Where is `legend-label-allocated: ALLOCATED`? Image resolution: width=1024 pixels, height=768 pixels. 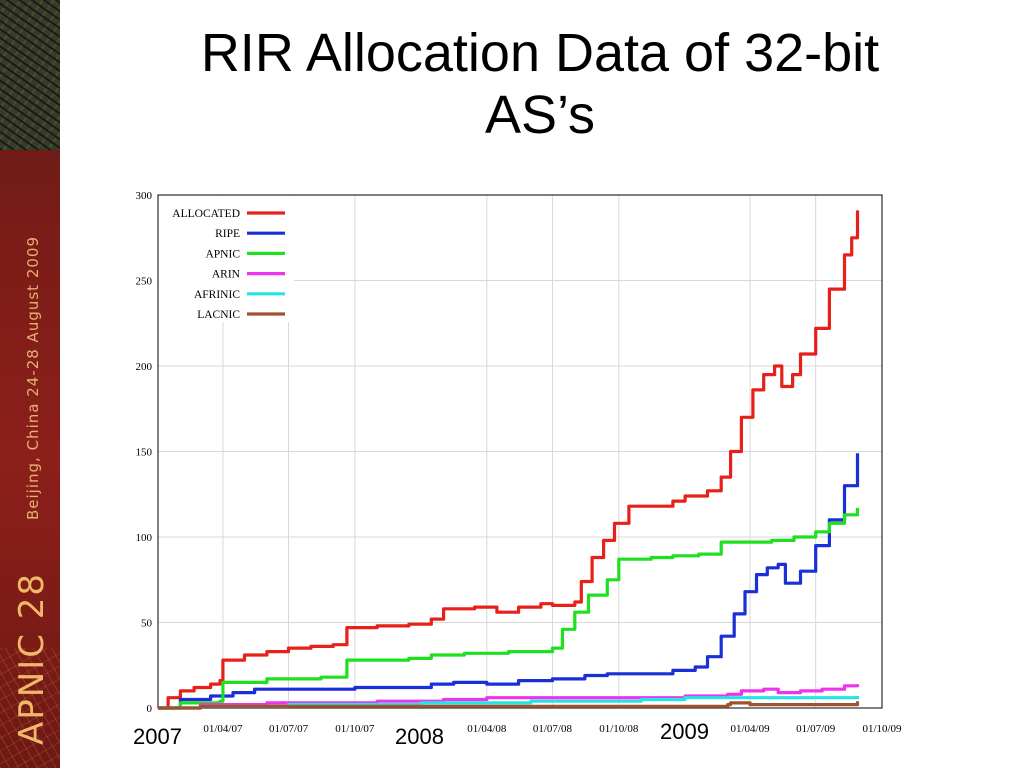
legend-label-allocated: ALLOCATED is located at coordinates (206, 214).